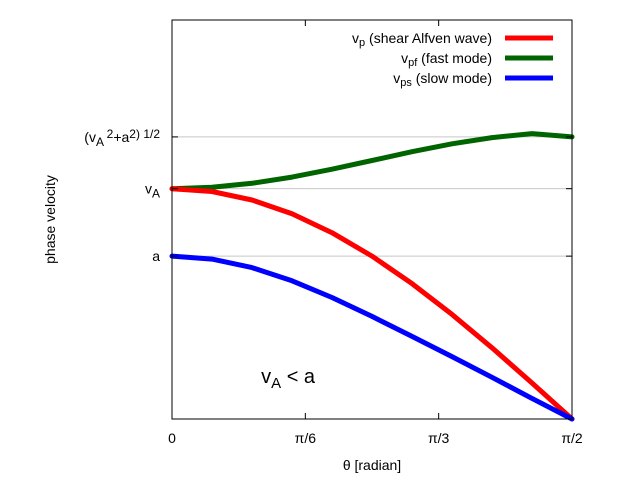 The image size is (640, 480). I want to click on y-axis-label: phase velocity, so click(50, 219).